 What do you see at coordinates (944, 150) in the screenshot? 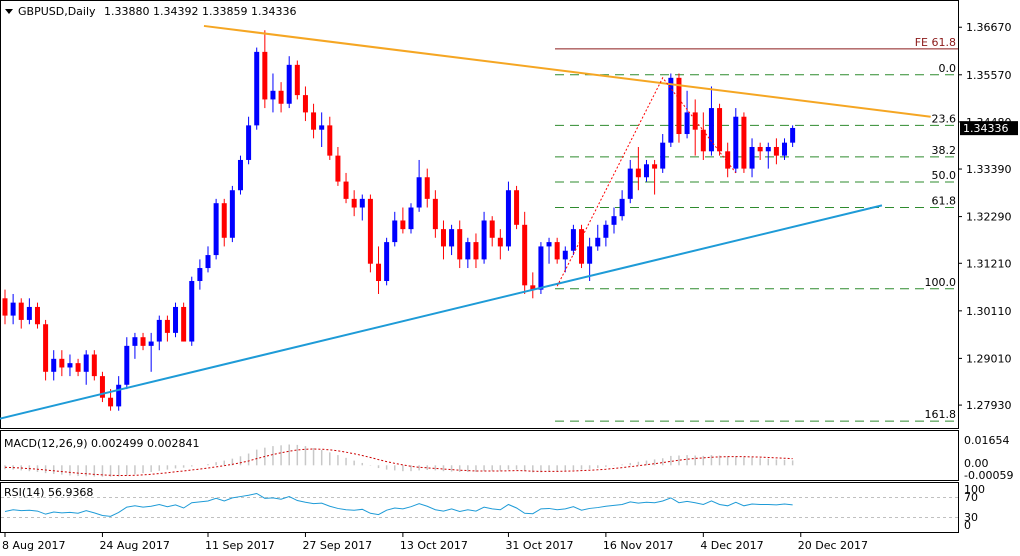
I see `fib-level-label: 38.2` at bounding box center [944, 150].